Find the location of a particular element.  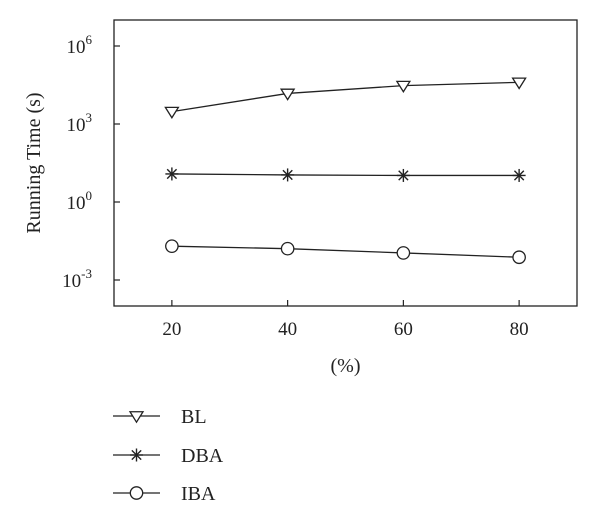

y-tick-label: 10⁻³ is located at coordinates (77, 279).